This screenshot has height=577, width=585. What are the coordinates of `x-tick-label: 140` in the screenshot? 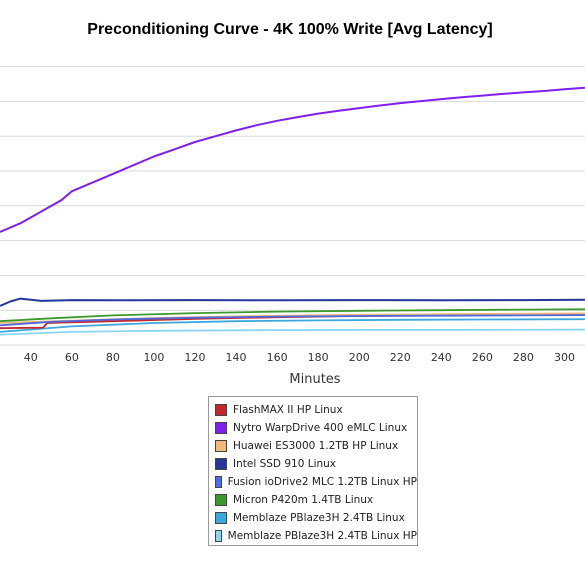 It's located at (236, 357).